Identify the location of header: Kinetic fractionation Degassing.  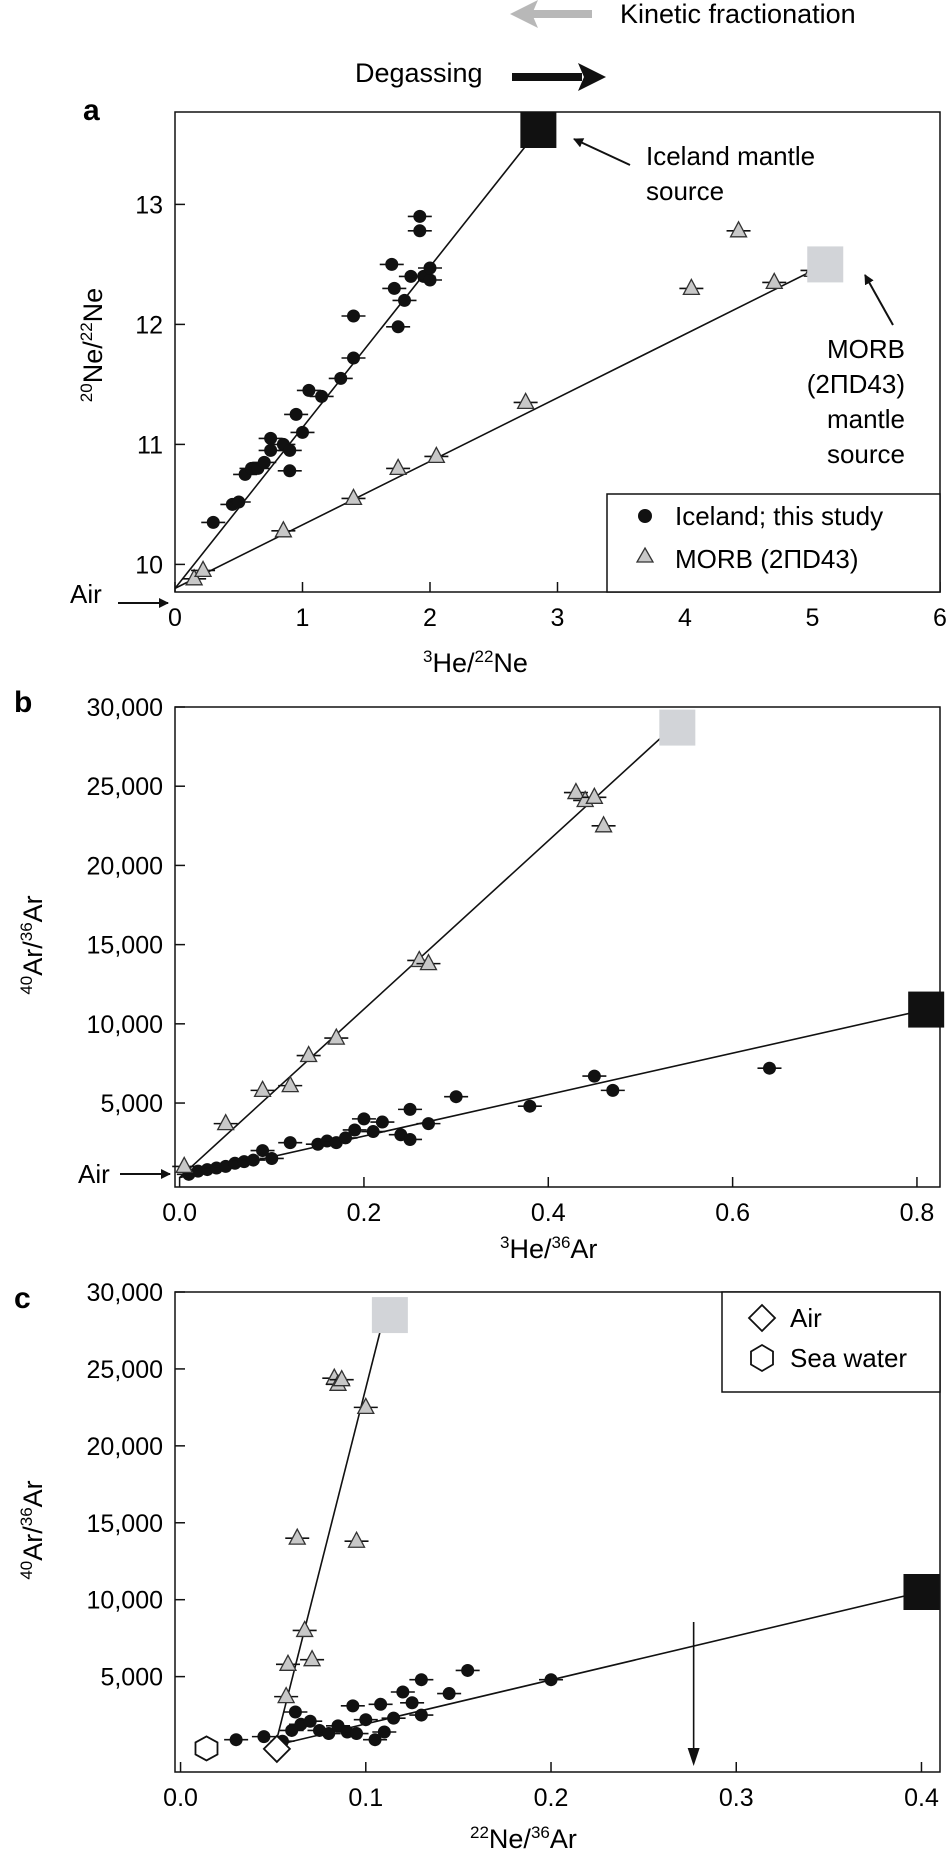
(605, 45).